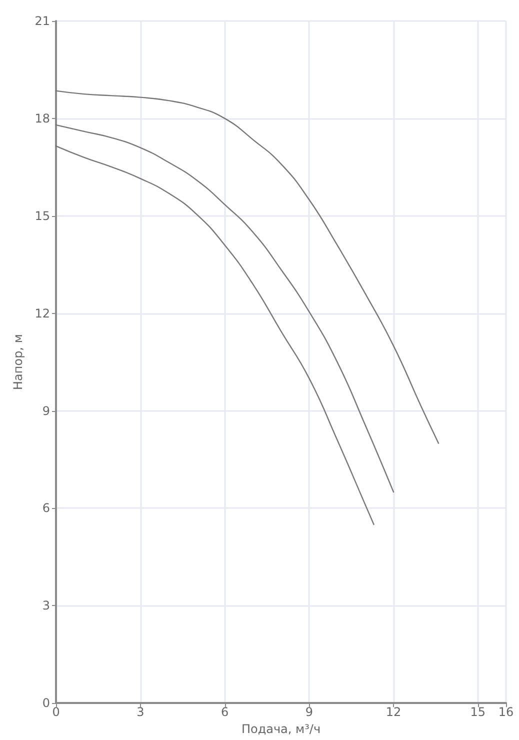  I want to click on x-tick-label: 3, so click(140, 712).